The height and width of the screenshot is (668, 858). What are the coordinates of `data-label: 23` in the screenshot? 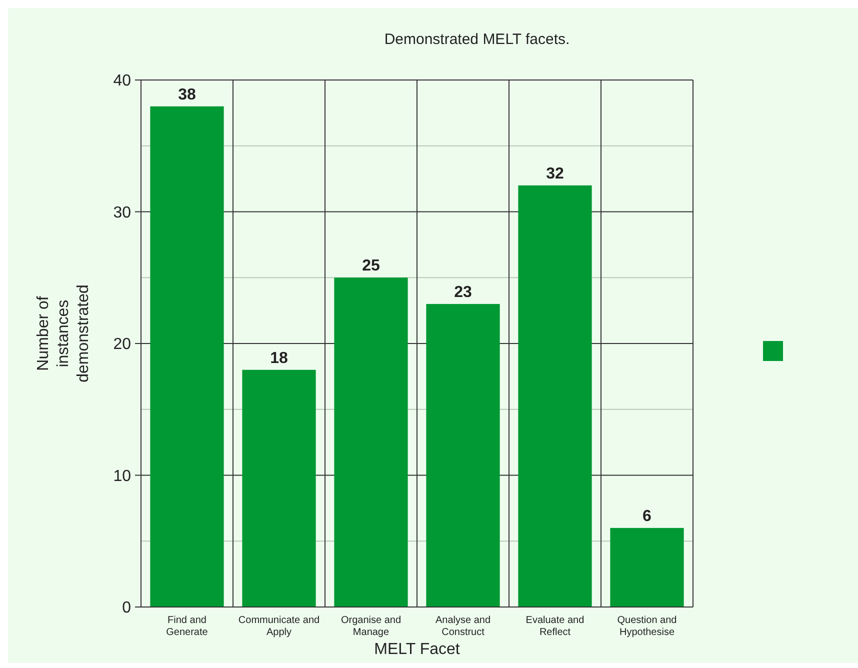 It's located at (463, 292).